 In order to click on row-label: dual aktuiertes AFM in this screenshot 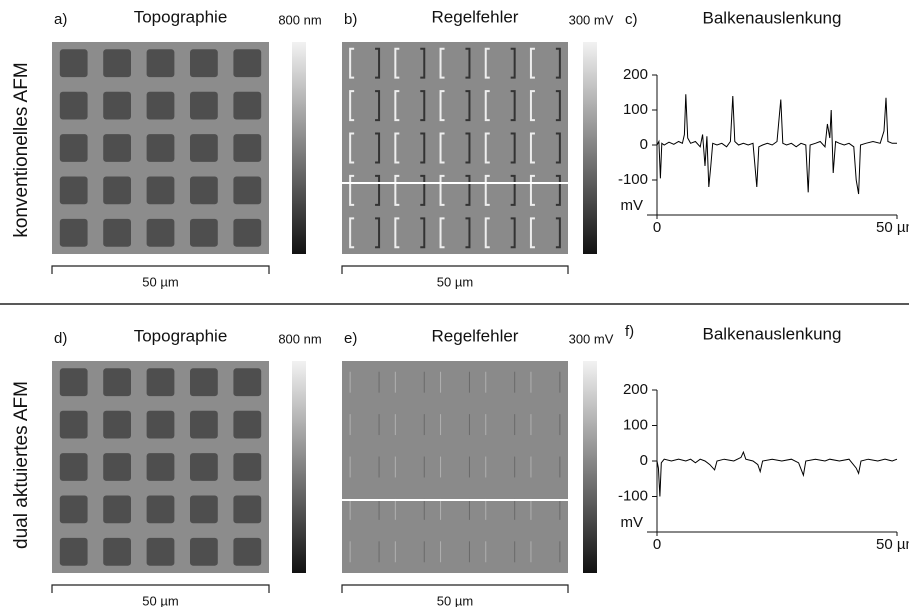, I will do `click(21, 465)`.